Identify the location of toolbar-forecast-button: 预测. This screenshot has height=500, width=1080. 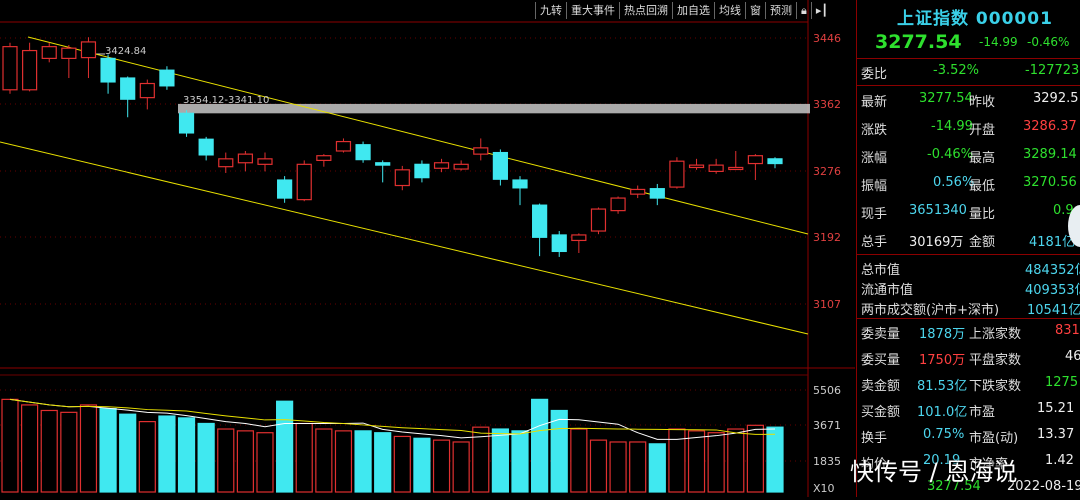
(780, 10).